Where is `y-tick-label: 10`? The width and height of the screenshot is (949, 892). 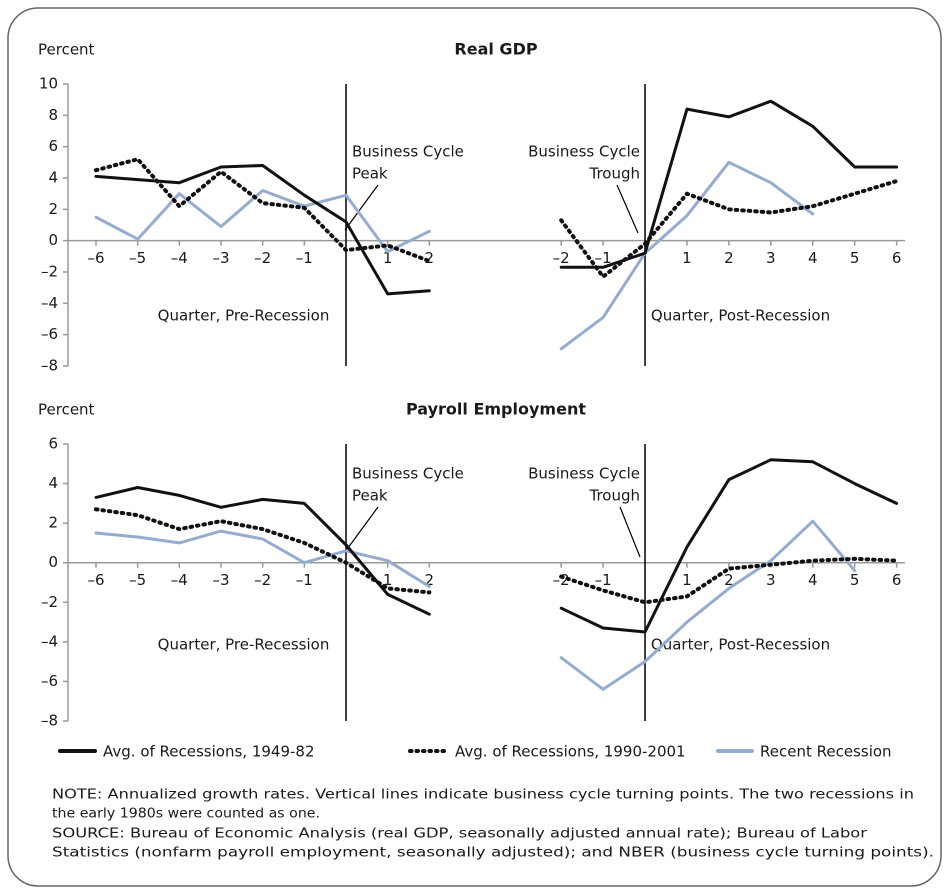 y-tick-label: 10 is located at coordinates (48, 84).